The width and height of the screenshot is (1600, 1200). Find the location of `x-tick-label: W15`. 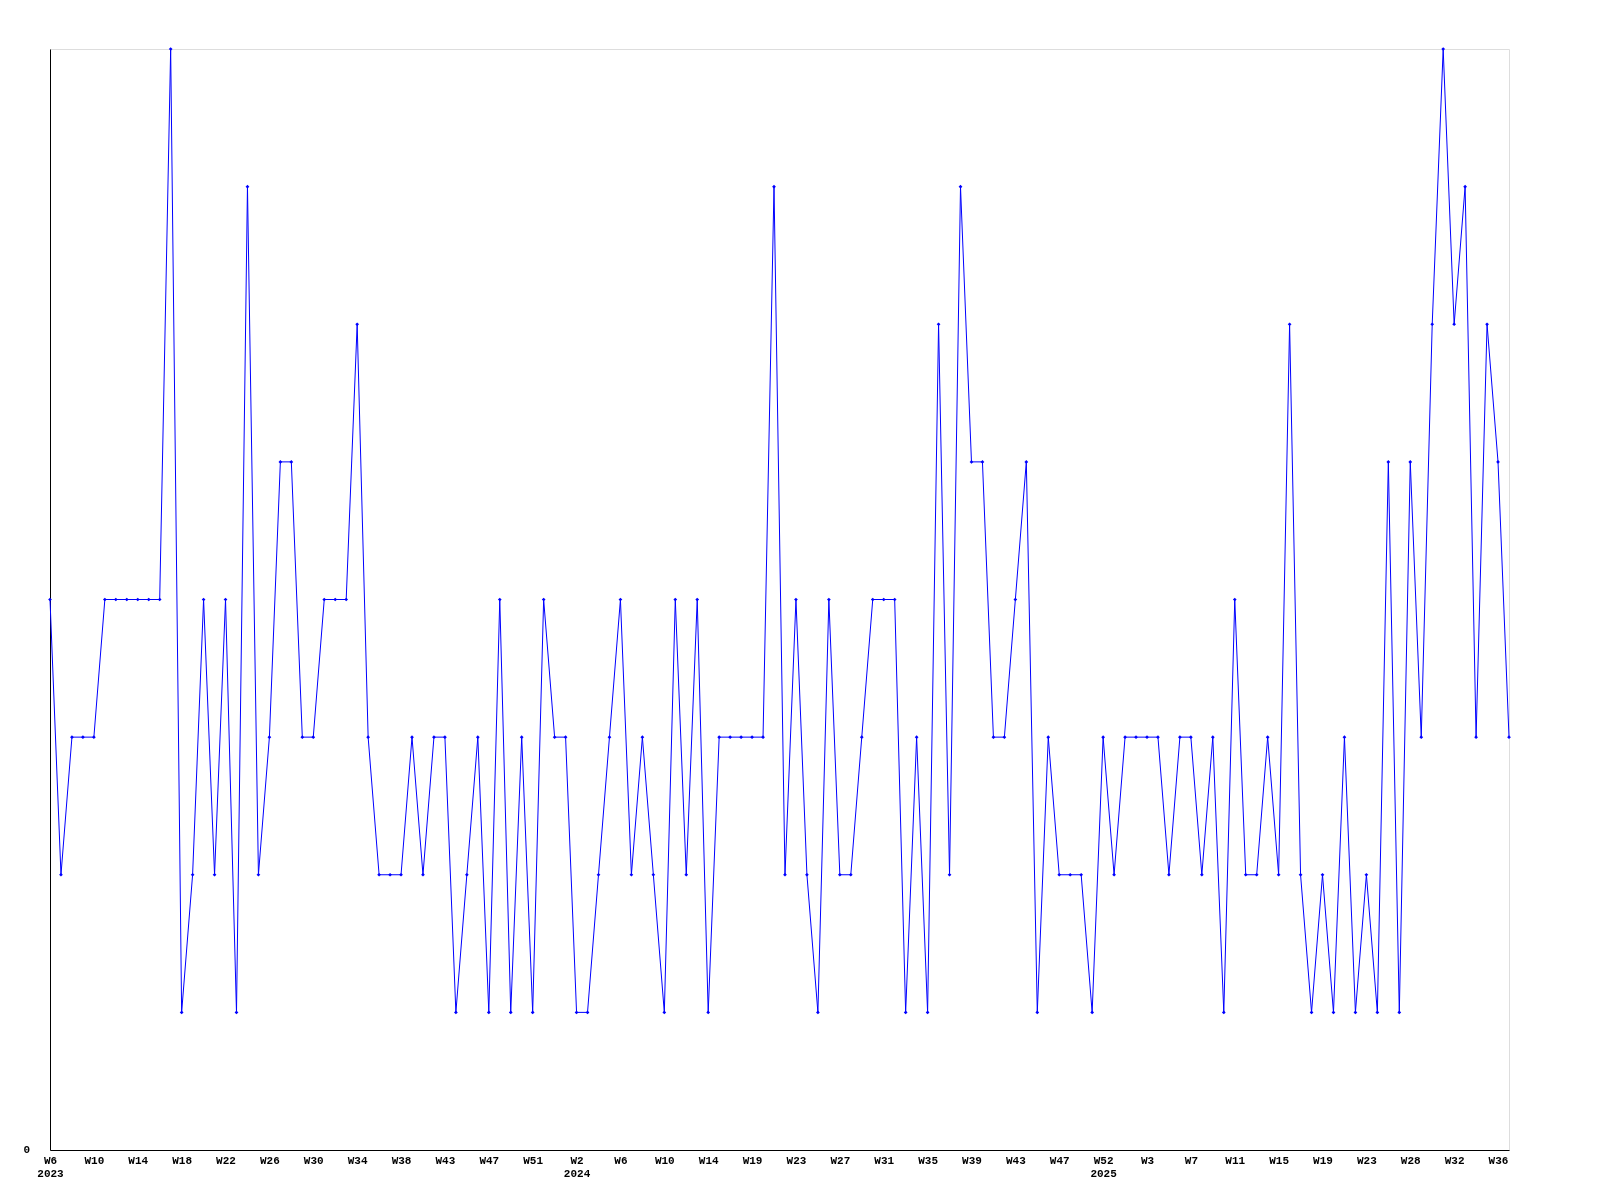

x-tick-label: W15 is located at coordinates (1279, 1160).